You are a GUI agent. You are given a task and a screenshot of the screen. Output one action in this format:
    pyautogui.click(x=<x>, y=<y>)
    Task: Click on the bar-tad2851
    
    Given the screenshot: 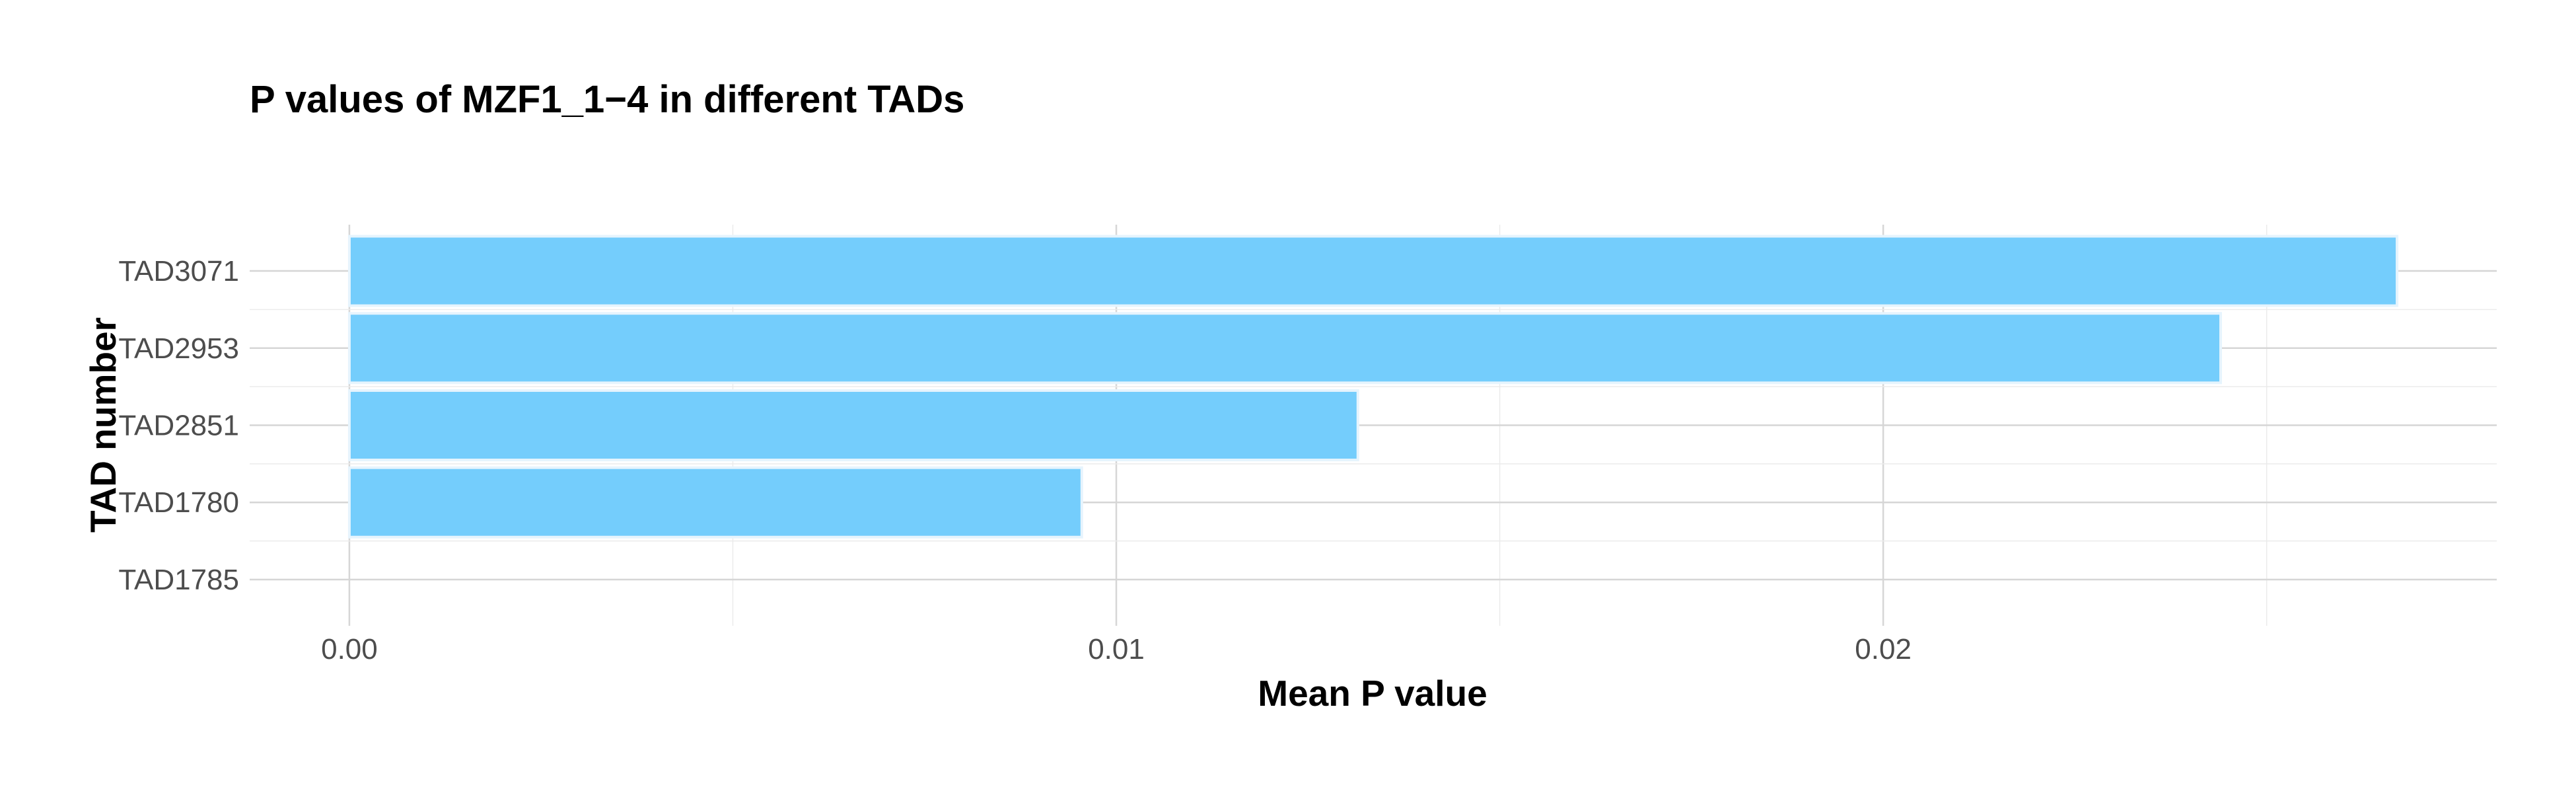 What is the action you would take?
    pyautogui.click(x=853, y=426)
    